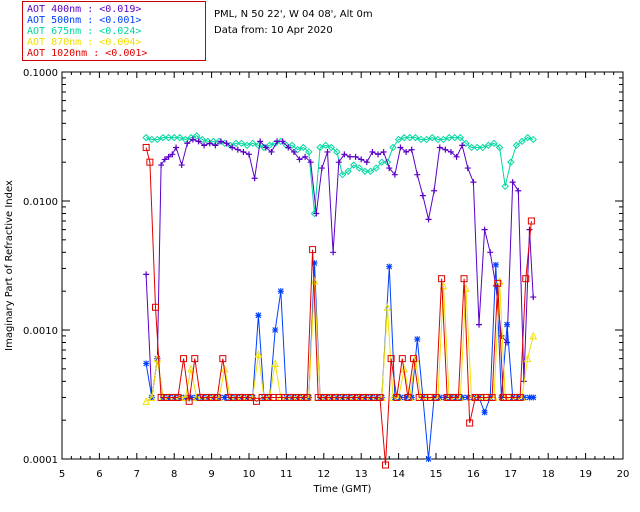 The image size is (640, 512). Describe the element at coordinates (40, 202) in the screenshot. I see `y-tick-label: 0.0100` at that location.